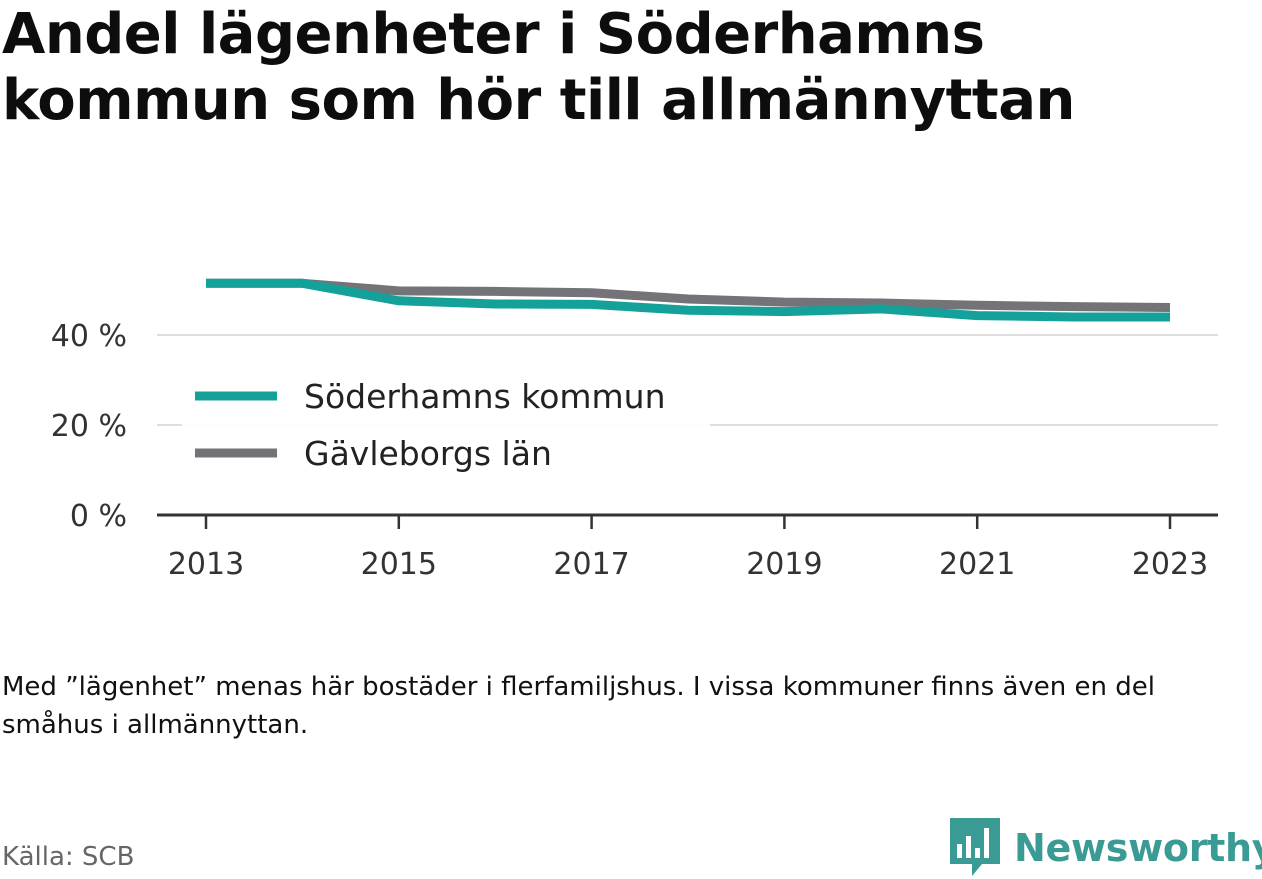  I want to click on x-tick-label: 2015, so click(399, 564).